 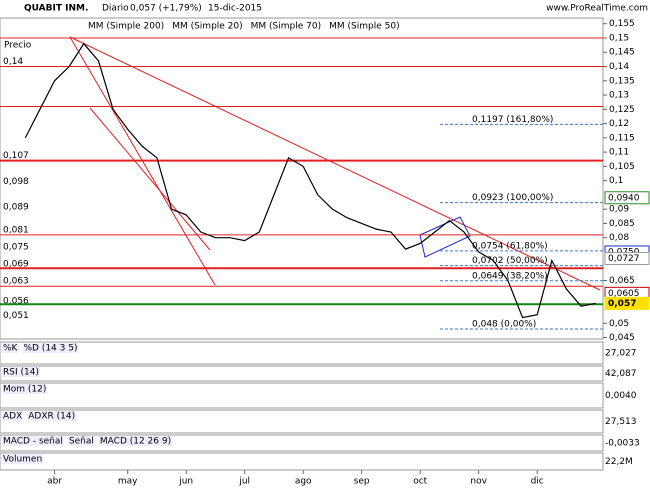 What do you see at coordinates (207, 27) in the screenshot?
I see `legend-entry: MM (Simple 20)` at bounding box center [207, 27].